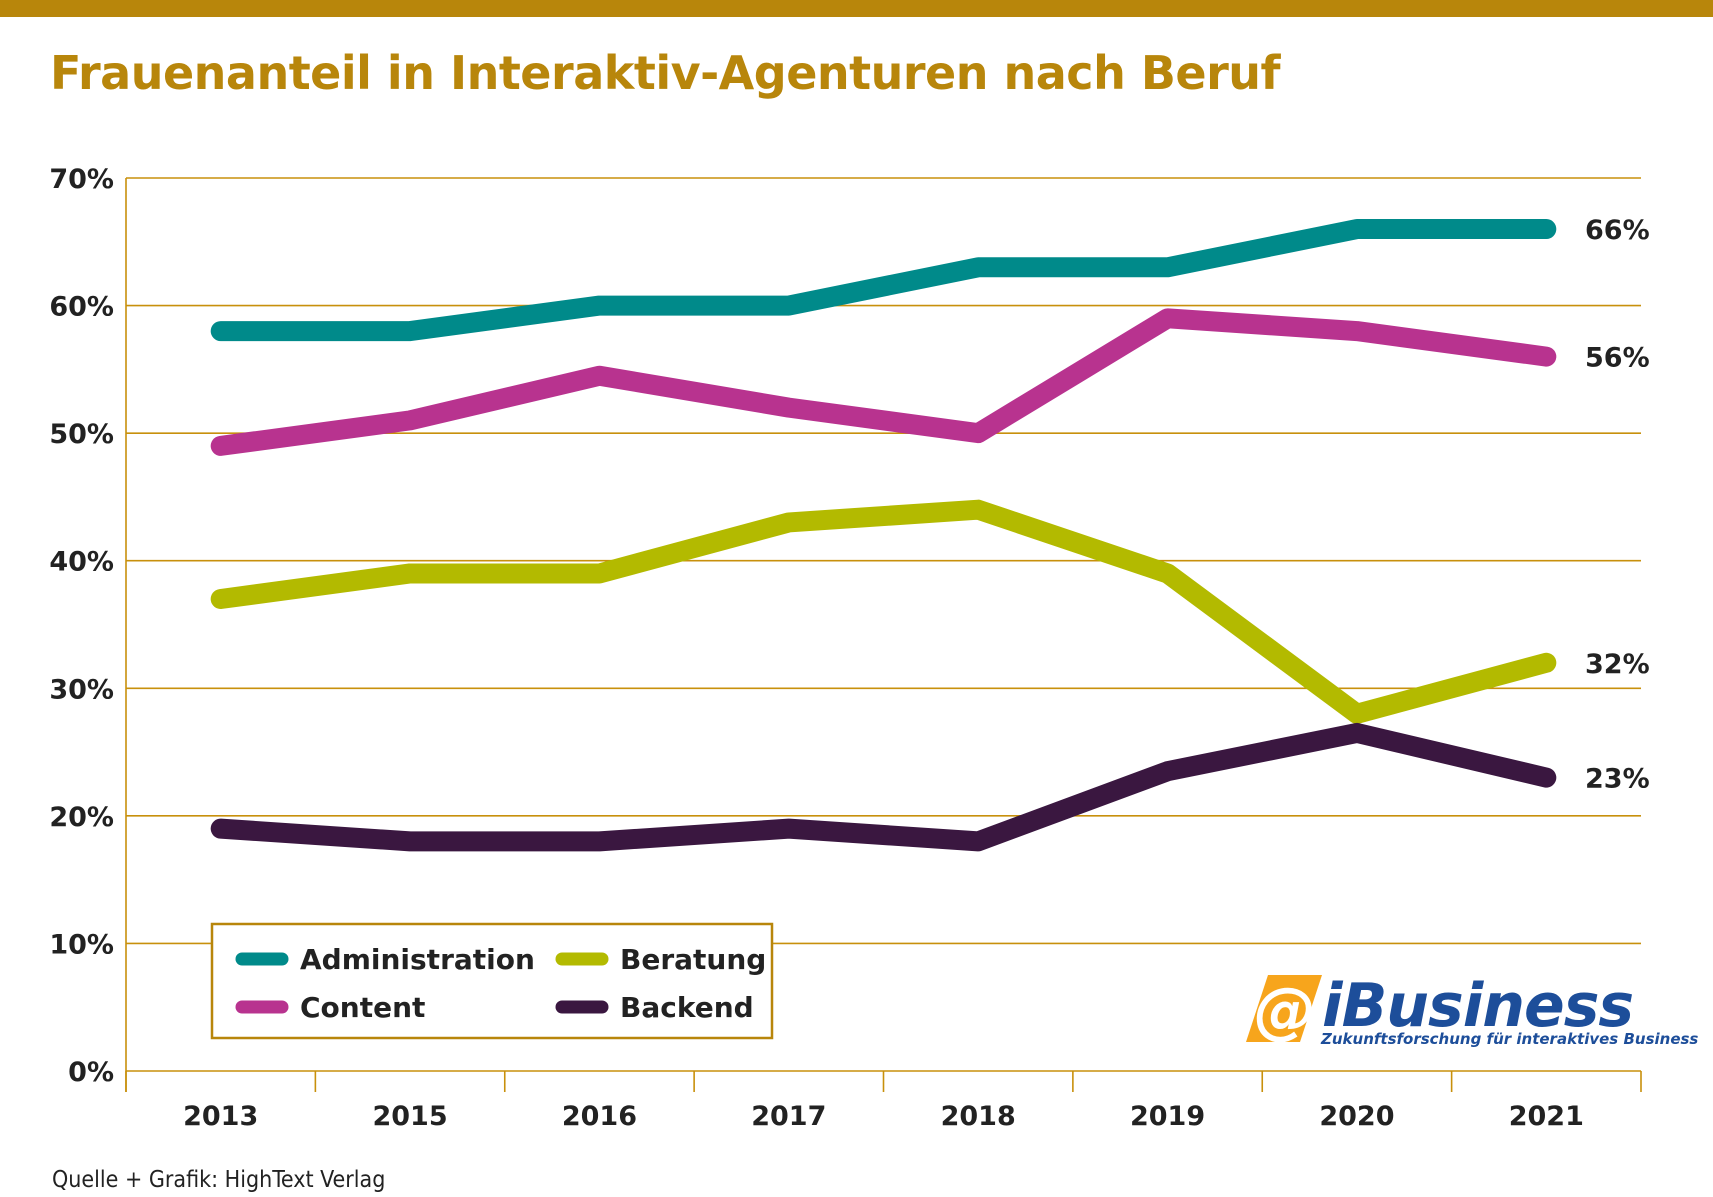  What do you see at coordinates (883, 382) in the screenshot?
I see `series-line-content` at bounding box center [883, 382].